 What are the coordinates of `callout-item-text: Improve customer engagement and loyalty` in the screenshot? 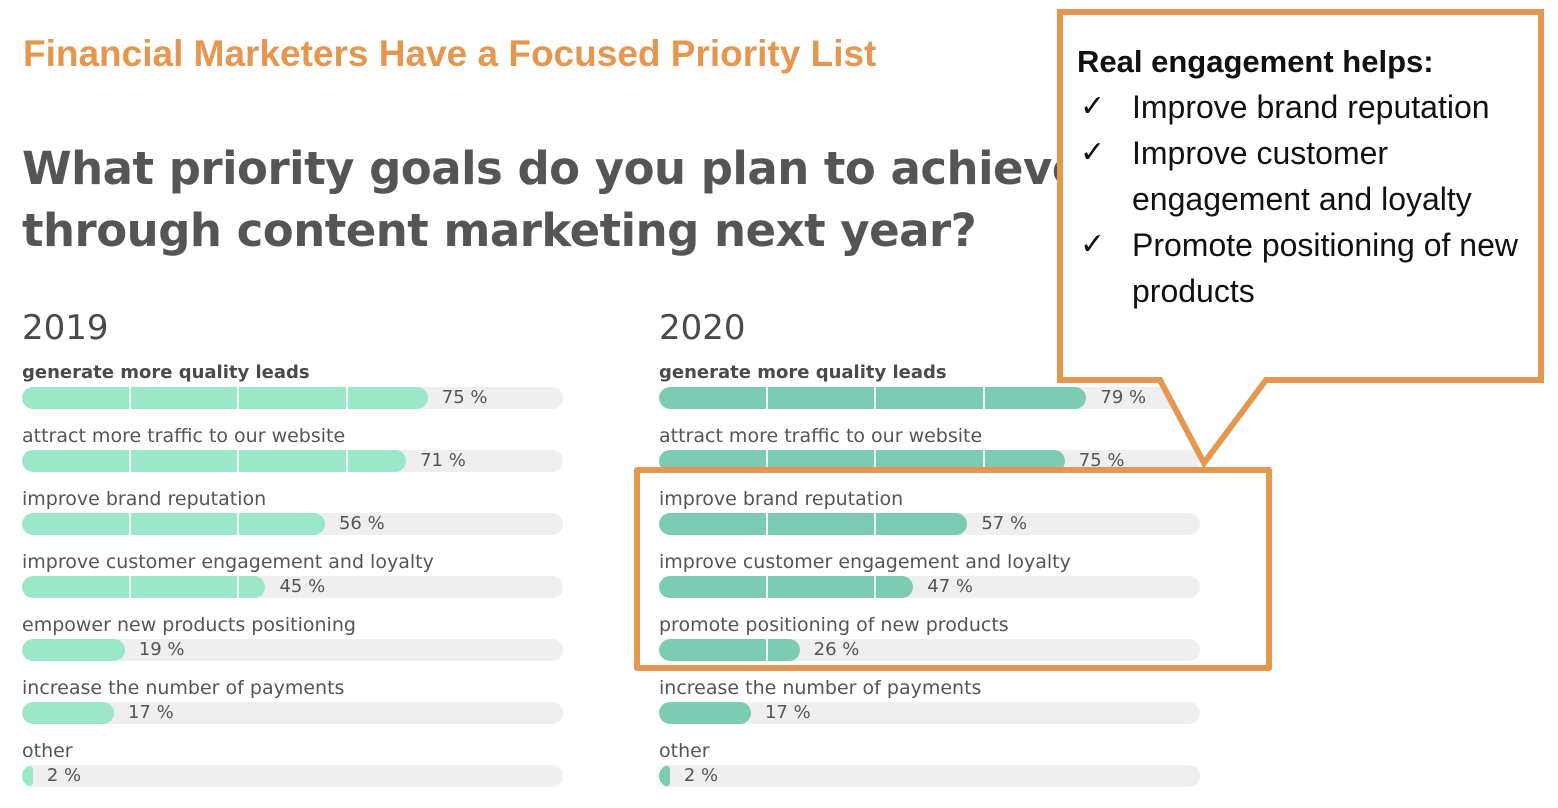 It's located at (1302, 176).